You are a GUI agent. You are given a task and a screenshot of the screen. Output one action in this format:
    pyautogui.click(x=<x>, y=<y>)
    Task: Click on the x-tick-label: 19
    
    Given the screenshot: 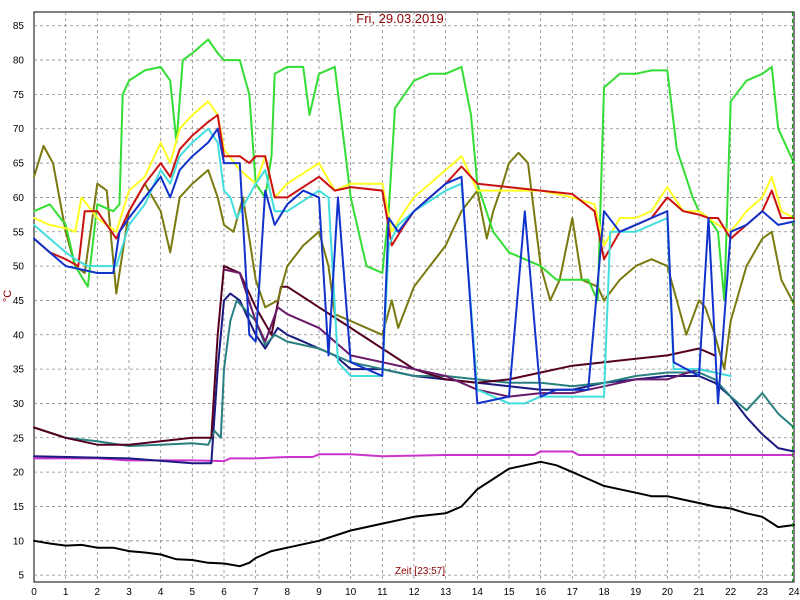 What is the action you would take?
    pyautogui.click(x=636, y=592)
    